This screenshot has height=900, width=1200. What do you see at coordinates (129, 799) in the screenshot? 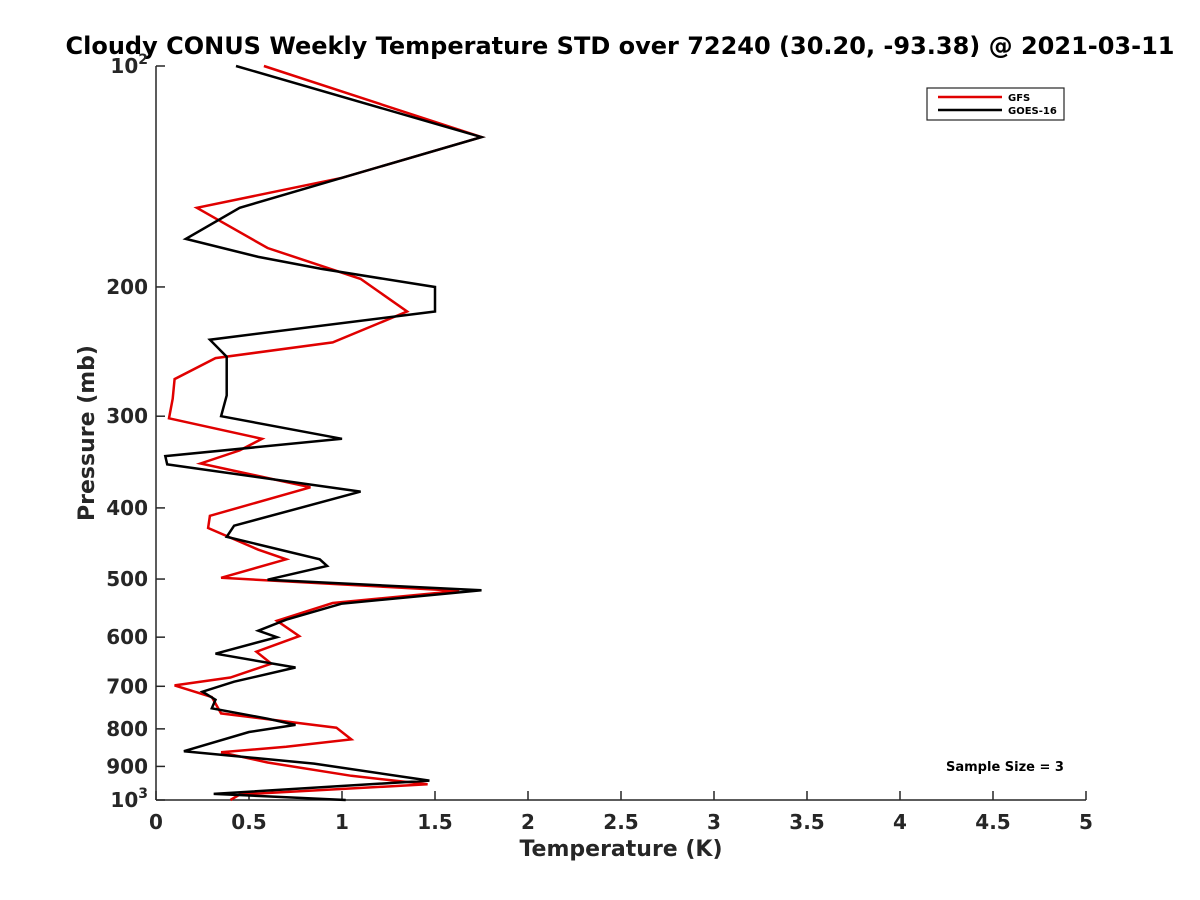
I see `y-tick-label: 10³` at bounding box center [129, 799].